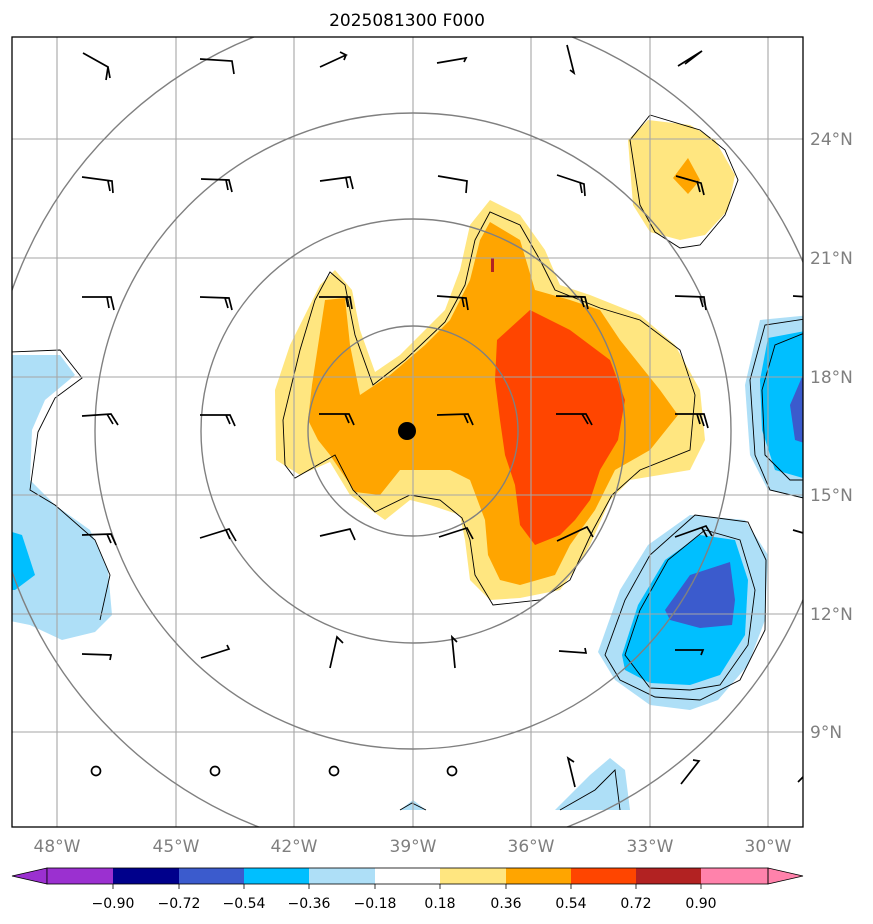 Image resolution: width=873 pixels, height=924 pixels. I want to click on colorbar-tick-label: −0.18, so click(375, 904).